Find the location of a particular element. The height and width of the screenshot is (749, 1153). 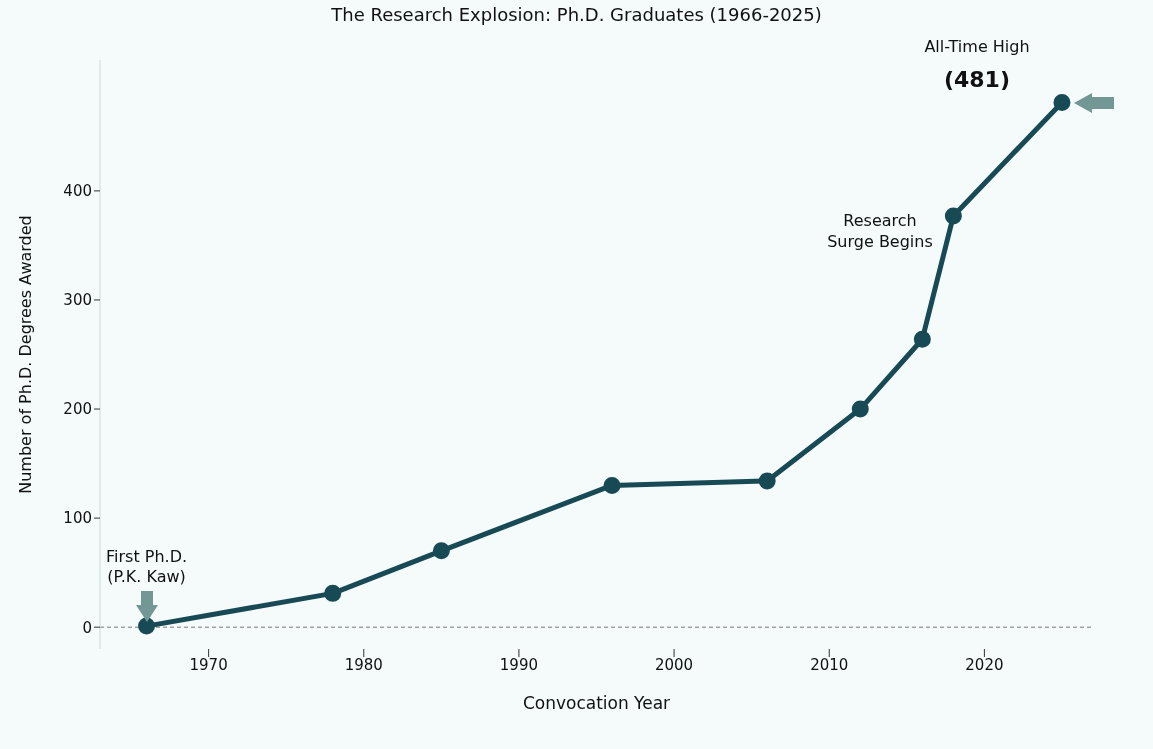

x-tick-label: 2000 is located at coordinates (674, 664).